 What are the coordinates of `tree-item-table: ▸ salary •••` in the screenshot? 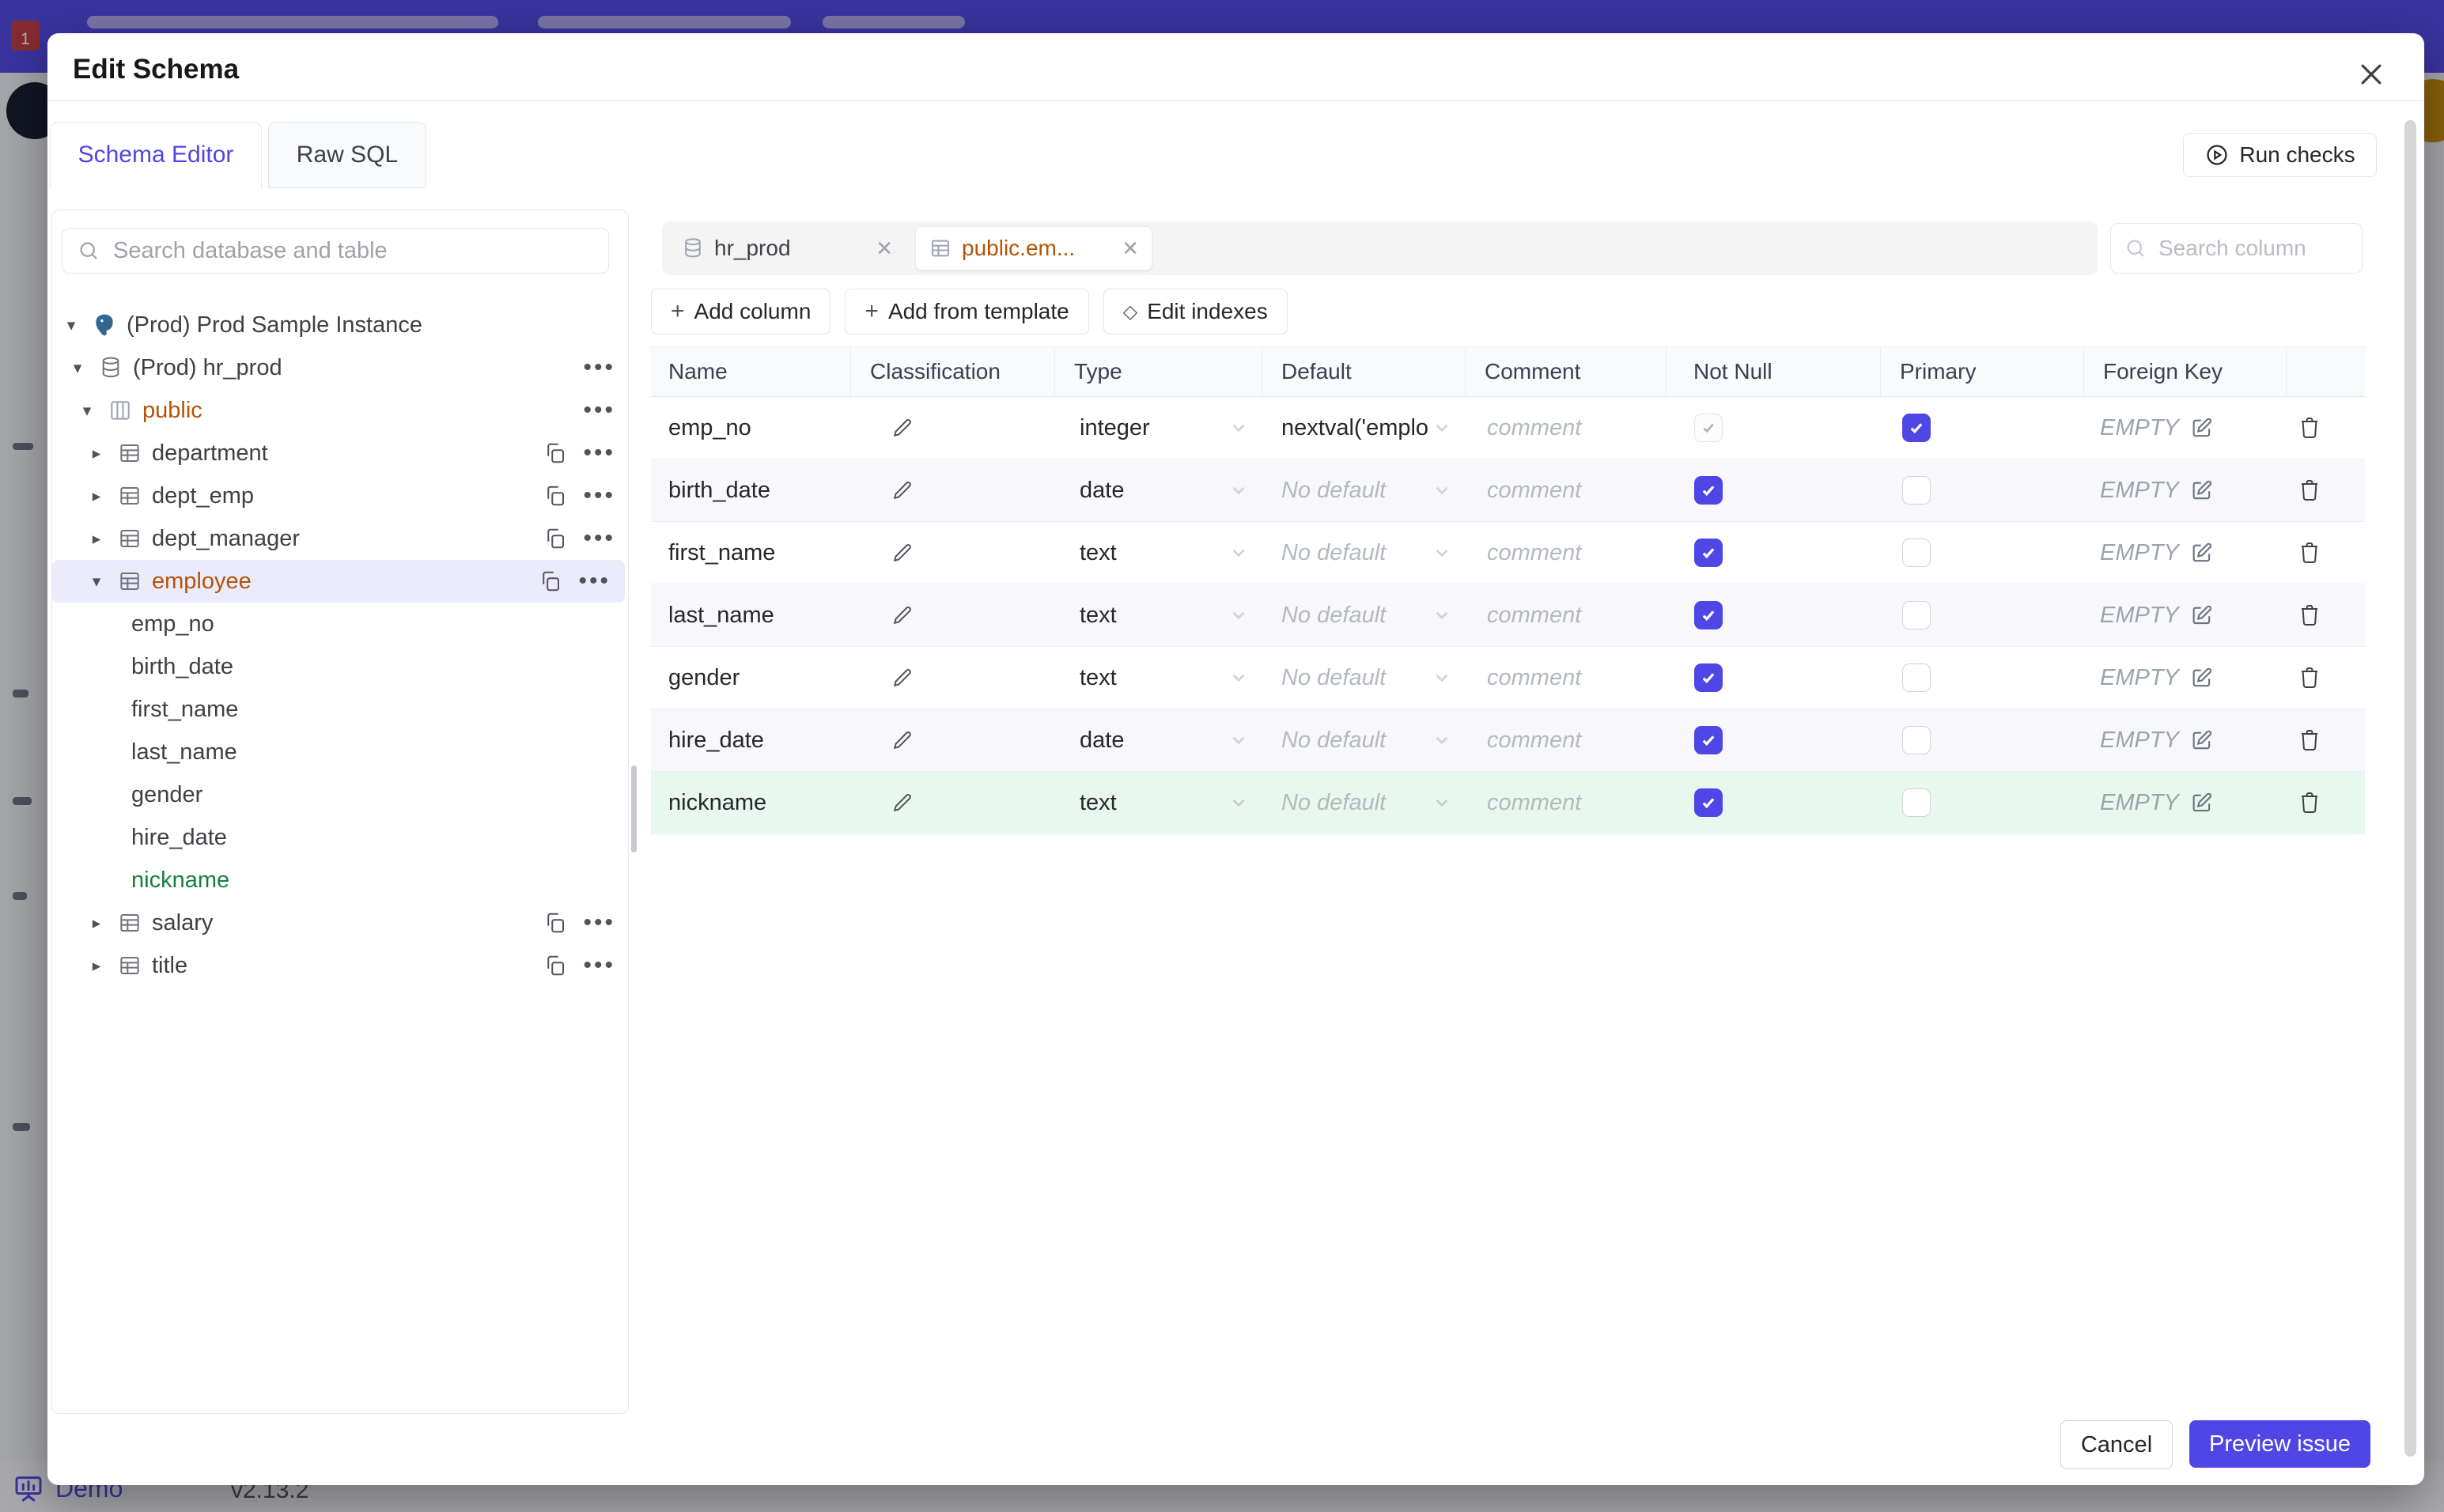 It's located at (340, 923).